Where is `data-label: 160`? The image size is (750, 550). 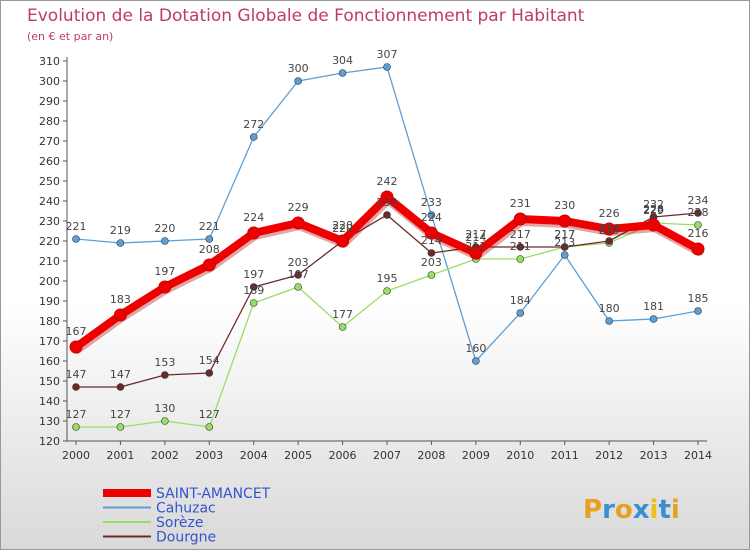 data-label: 160 is located at coordinates (475, 348).